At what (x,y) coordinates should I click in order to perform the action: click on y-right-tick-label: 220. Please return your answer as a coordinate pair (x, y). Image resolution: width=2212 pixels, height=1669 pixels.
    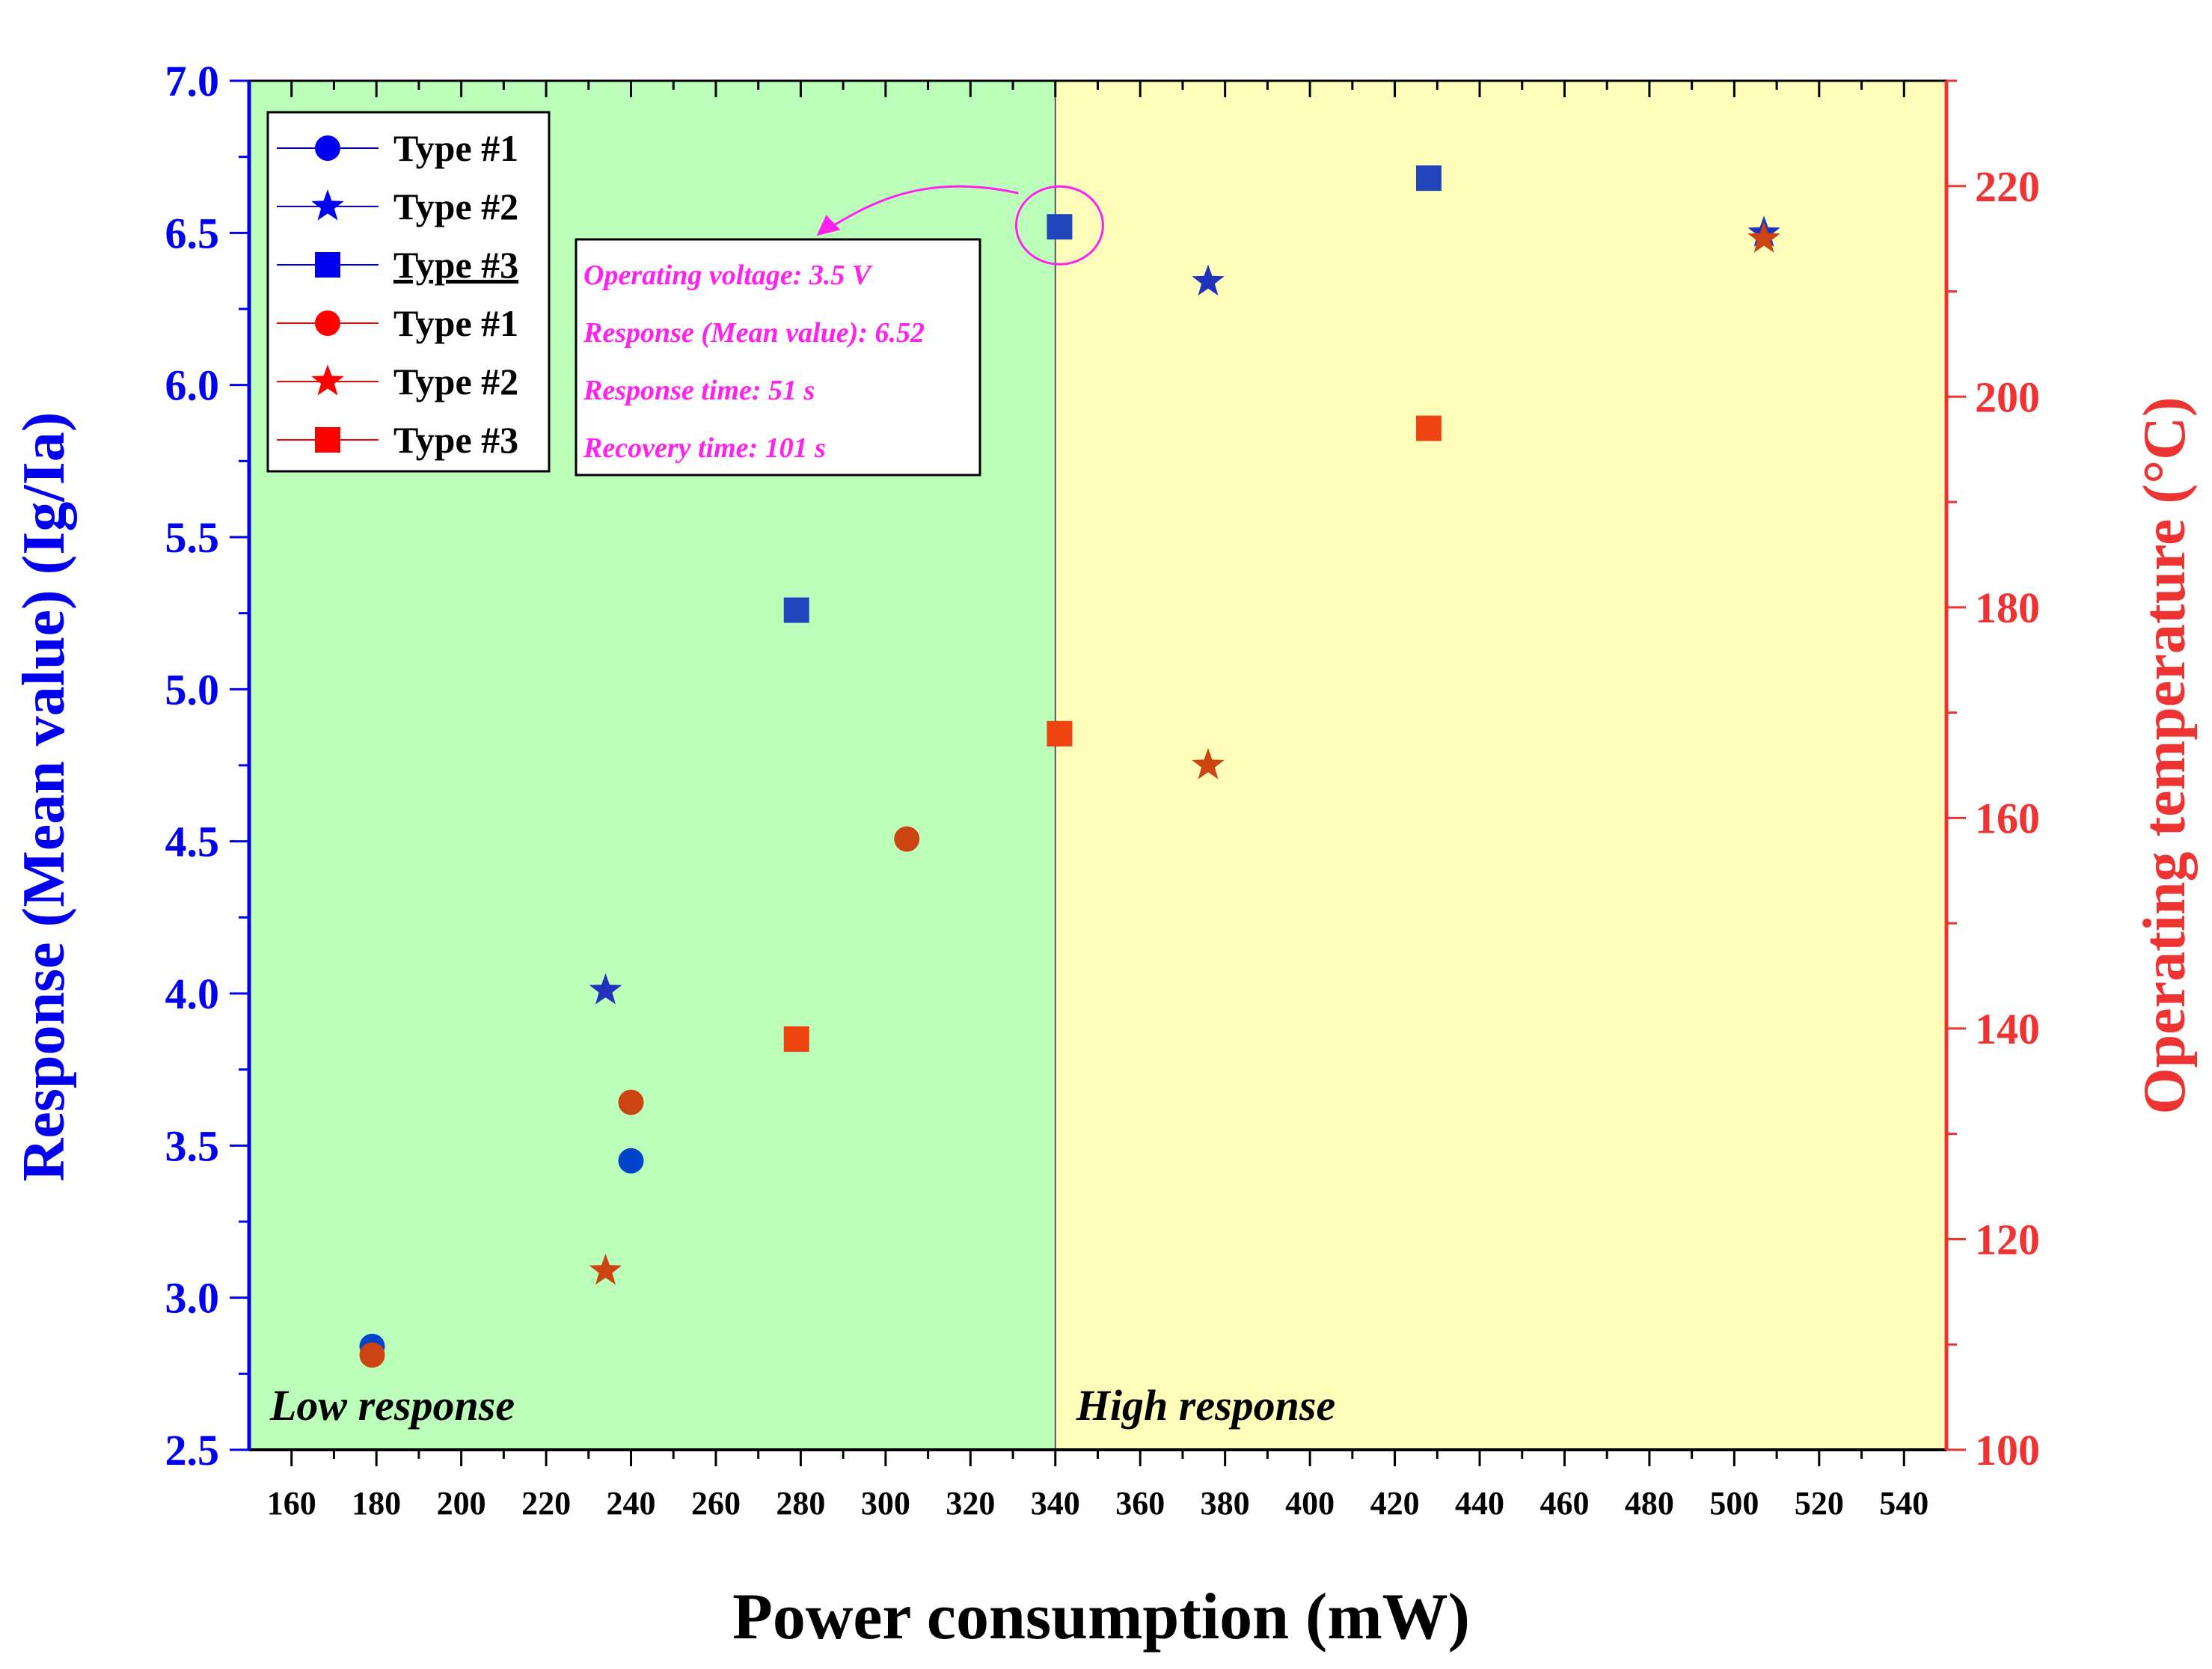
    Looking at the image, I should click on (2007, 186).